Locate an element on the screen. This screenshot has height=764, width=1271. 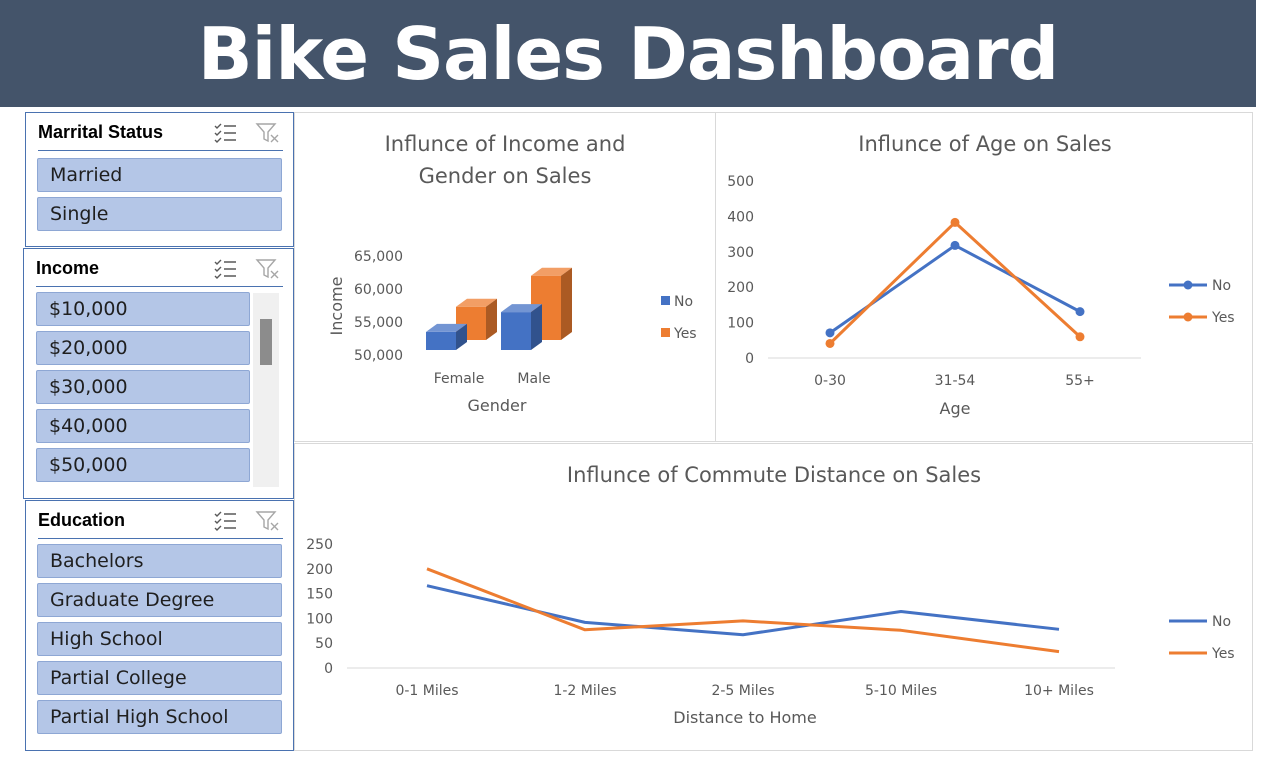
y-tick-label: 400 is located at coordinates (740, 217).